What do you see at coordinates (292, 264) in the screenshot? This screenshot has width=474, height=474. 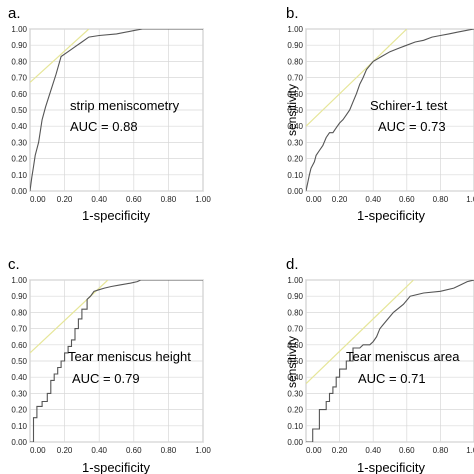 I see `panel-letter: d.` at bounding box center [292, 264].